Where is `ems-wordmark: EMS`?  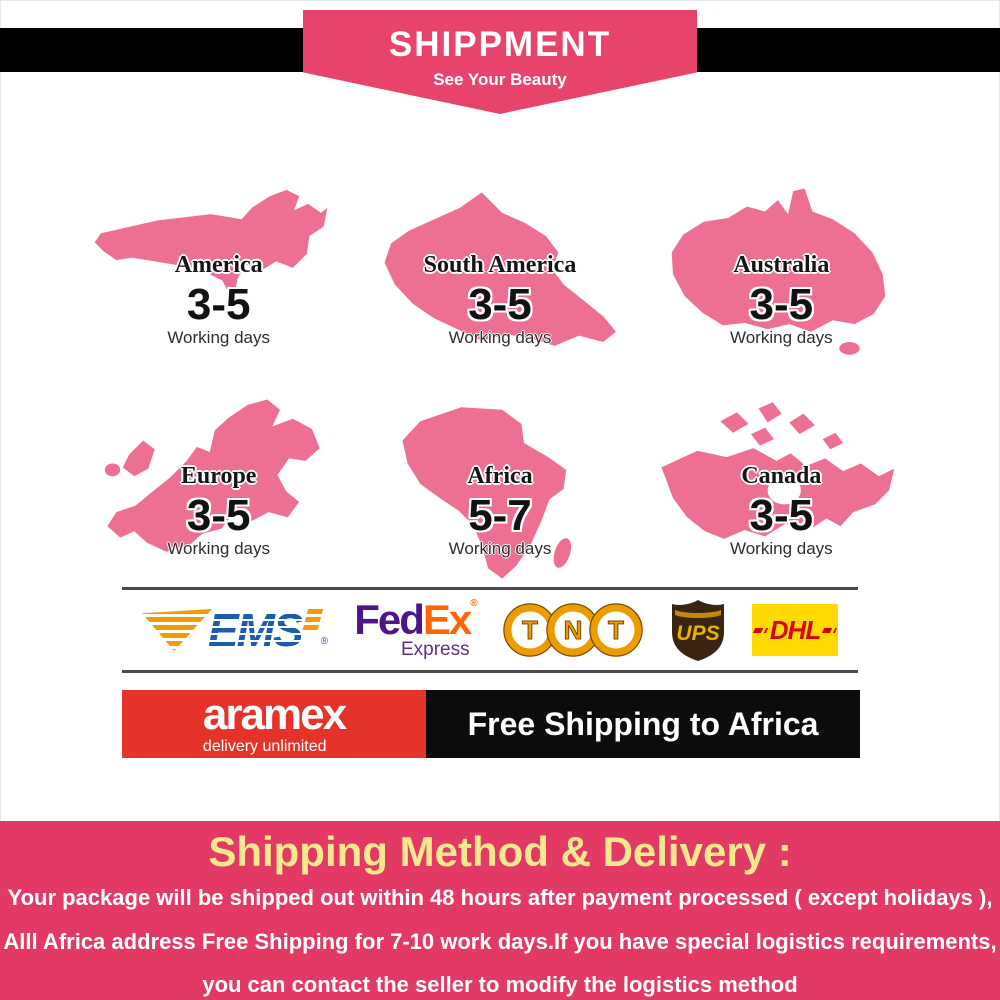 ems-wordmark: EMS is located at coordinates (256, 630).